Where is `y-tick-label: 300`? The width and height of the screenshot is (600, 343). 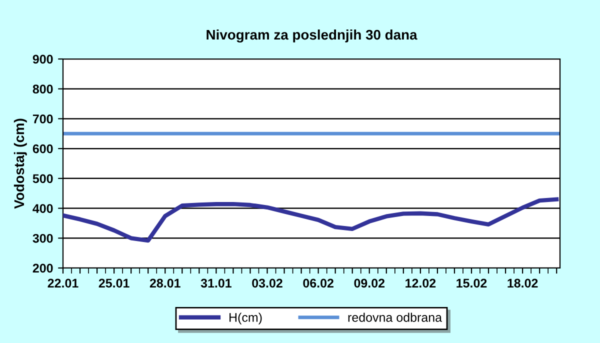 y-tick-label: 300 is located at coordinates (42, 238).